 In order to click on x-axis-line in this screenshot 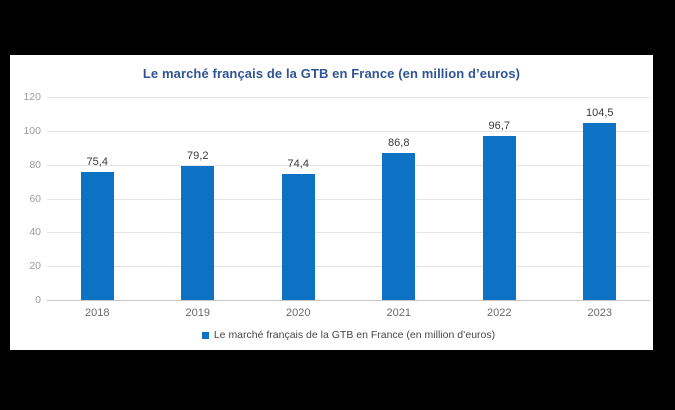, I will do `click(348, 300)`.